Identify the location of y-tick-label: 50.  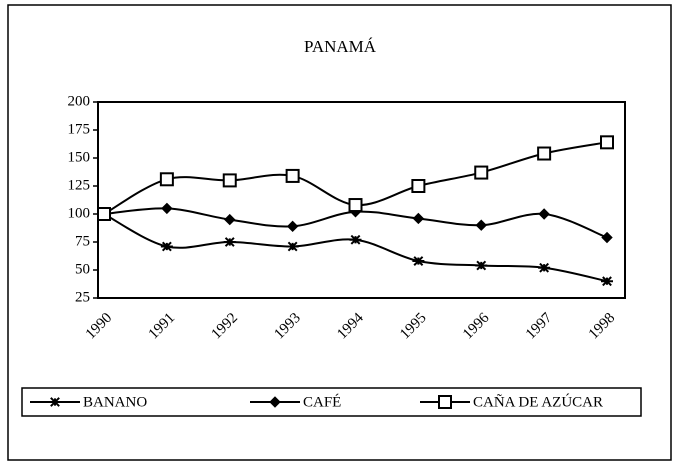
(82, 269).